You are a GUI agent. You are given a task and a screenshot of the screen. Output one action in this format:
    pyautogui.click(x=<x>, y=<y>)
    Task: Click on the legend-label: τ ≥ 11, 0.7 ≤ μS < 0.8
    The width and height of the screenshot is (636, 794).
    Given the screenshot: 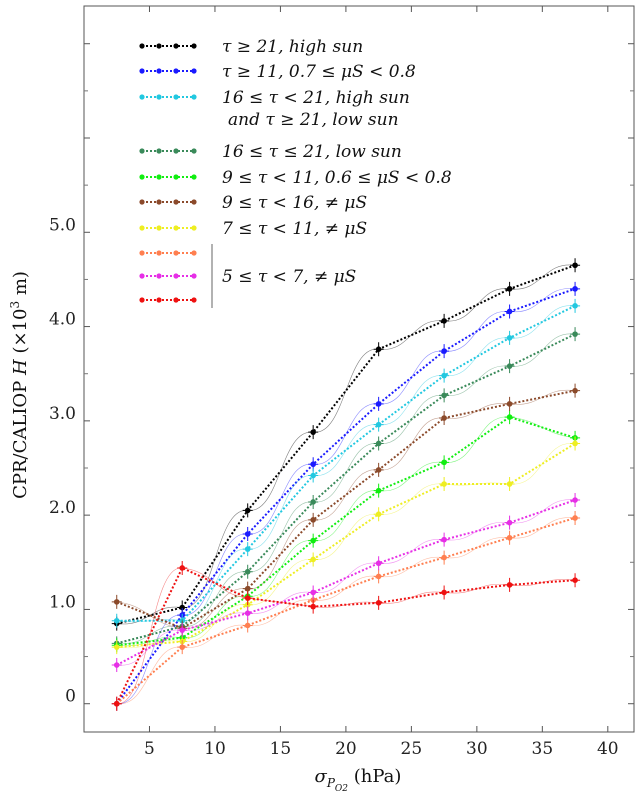 What is the action you would take?
    pyautogui.click(x=319, y=72)
    